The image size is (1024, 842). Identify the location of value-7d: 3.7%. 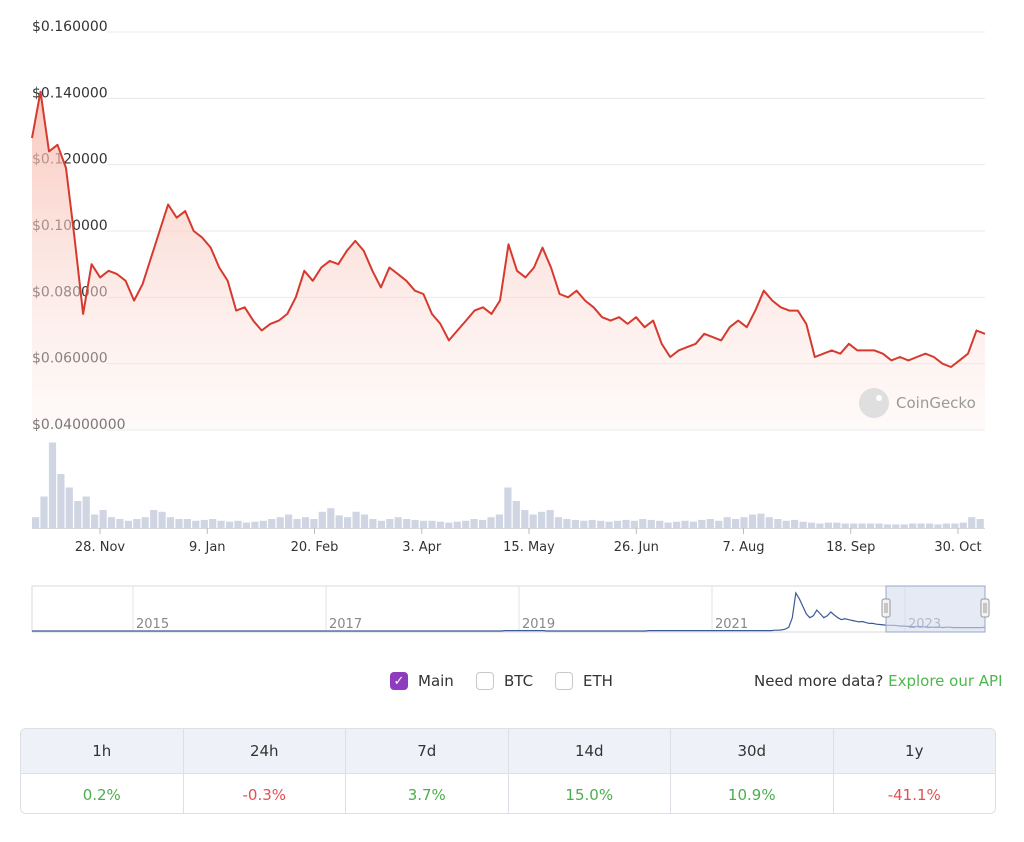
(427, 793).